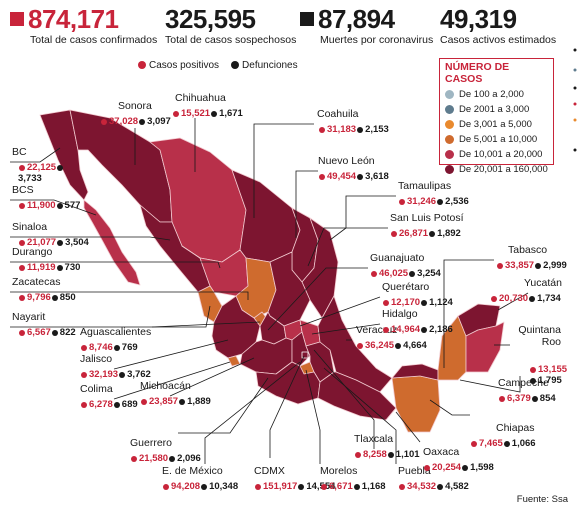 The width and height of the screenshot is (580, 511). Describe the element at coordinates (527, 398) in the screenshot. I see `state-values-campeche: 6,379 854` at that location.